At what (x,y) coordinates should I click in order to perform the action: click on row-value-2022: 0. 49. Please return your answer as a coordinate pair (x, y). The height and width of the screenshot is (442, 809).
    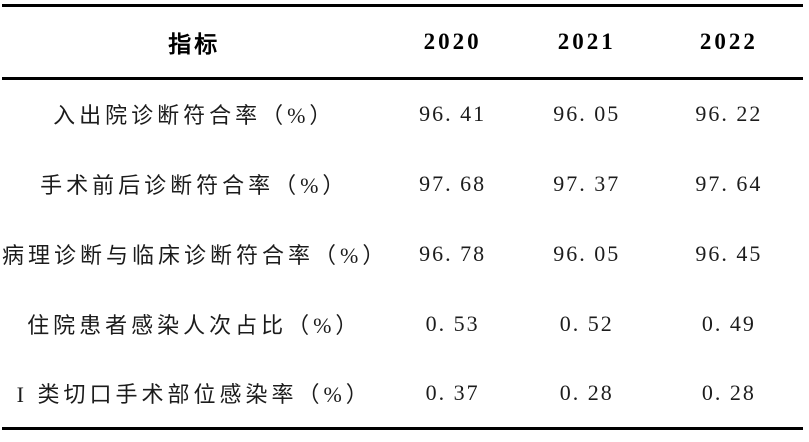
    Looking at the image, I should click on (728, 323).